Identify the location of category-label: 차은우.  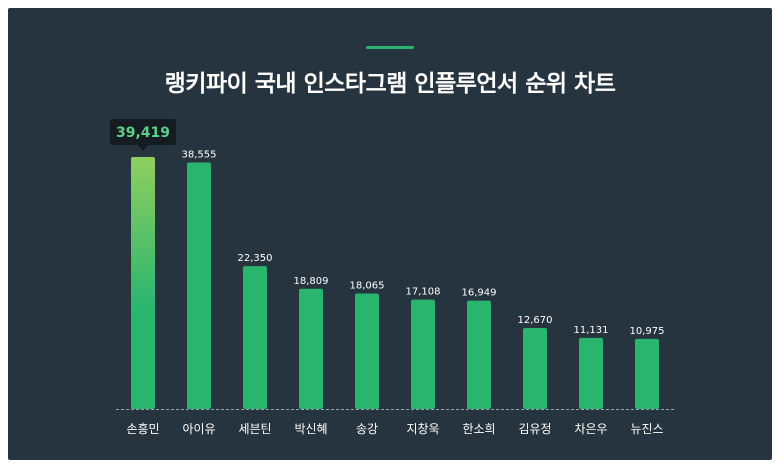
(590, 429).